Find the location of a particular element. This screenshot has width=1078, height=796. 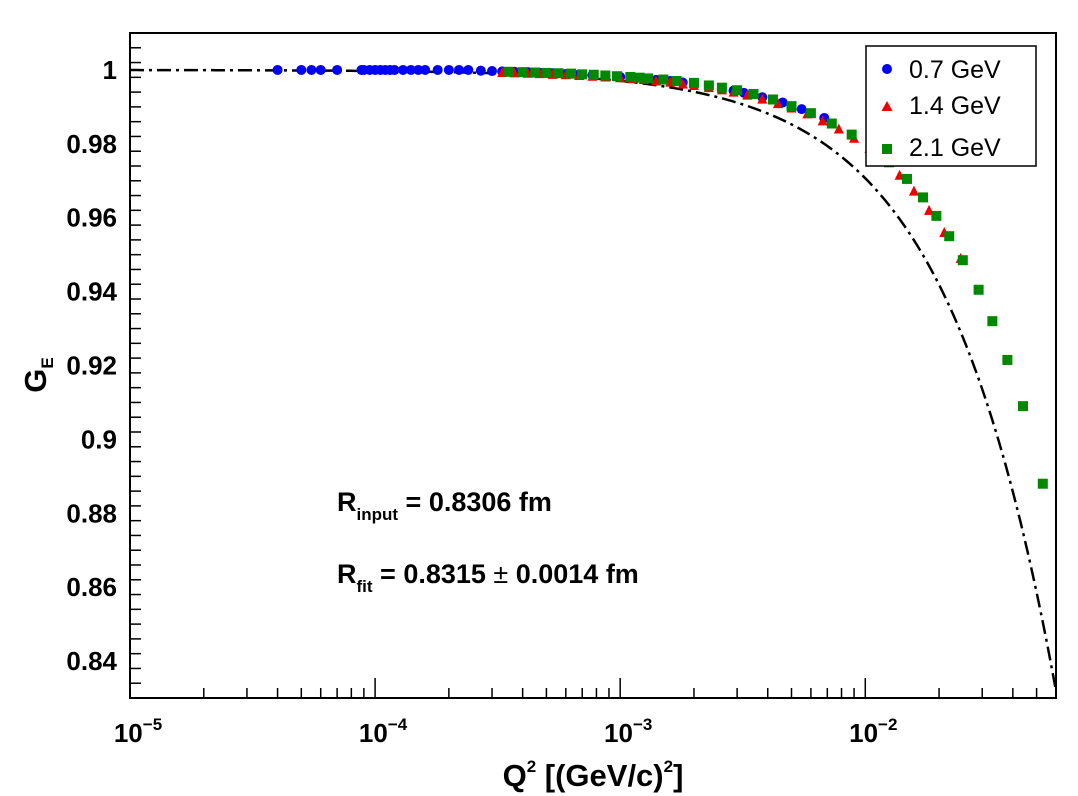

legend-marker-2.1gev is located at coordinates (887, 149).